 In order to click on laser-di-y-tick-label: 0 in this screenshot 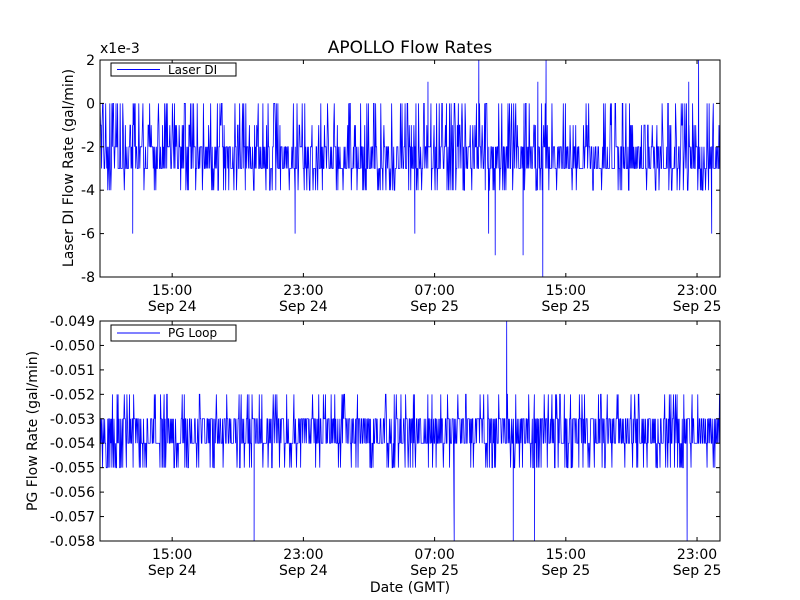, I will do `click(90, 104)`.